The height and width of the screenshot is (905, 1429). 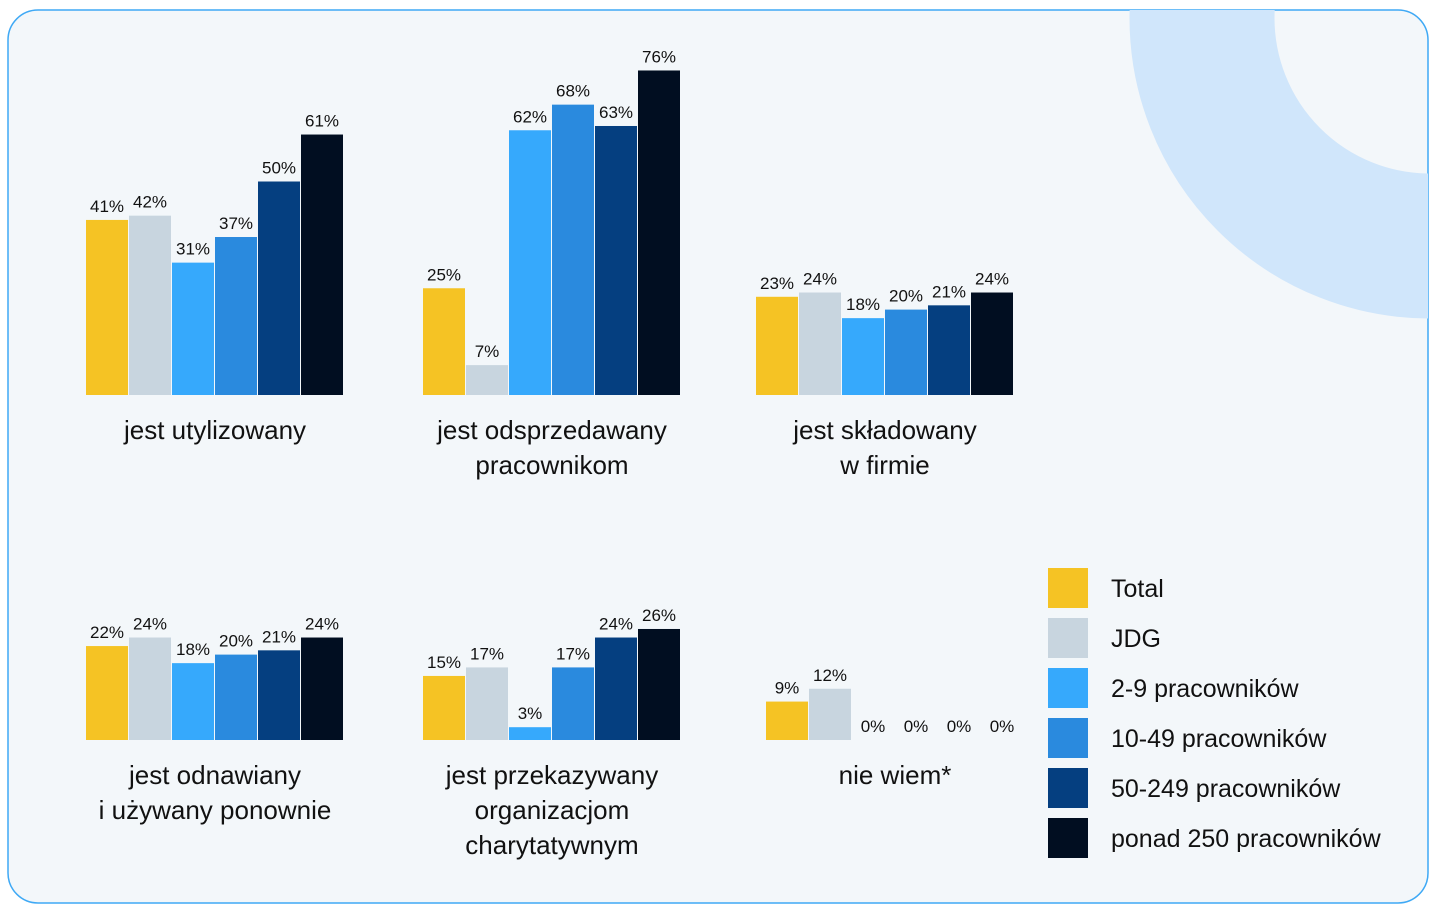 What do you see at coordinates (444, 274) in the screenshot?
I see `value-label: 25%` at bounding box center [444, 274].